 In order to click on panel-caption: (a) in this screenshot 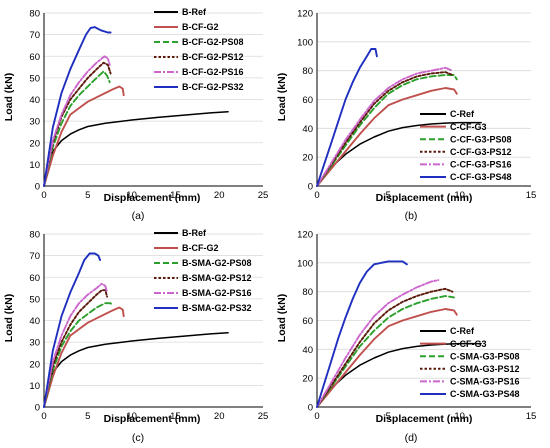, I will do `click(138, 216)`.